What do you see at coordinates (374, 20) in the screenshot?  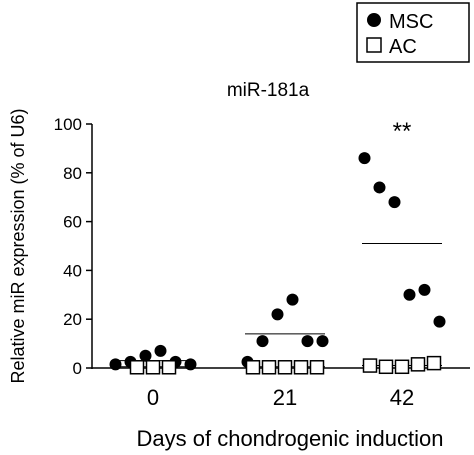 I see `legend-msc-marker` at bounding box center [374, 20].